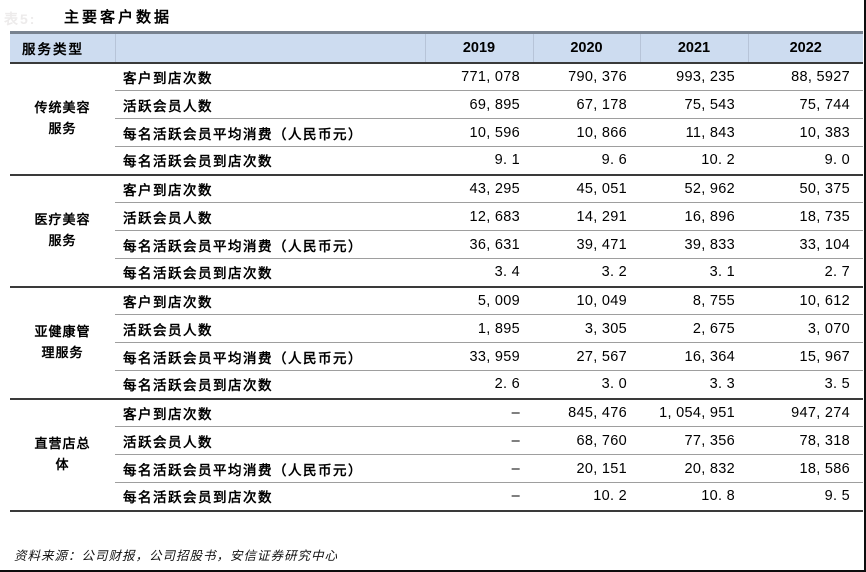 This screenshot has width=866, height=572. What do you see at coordinates (805, 161) in the screenshot?
I see `value-cell: 9. 0` at bounding box center [805, 161].